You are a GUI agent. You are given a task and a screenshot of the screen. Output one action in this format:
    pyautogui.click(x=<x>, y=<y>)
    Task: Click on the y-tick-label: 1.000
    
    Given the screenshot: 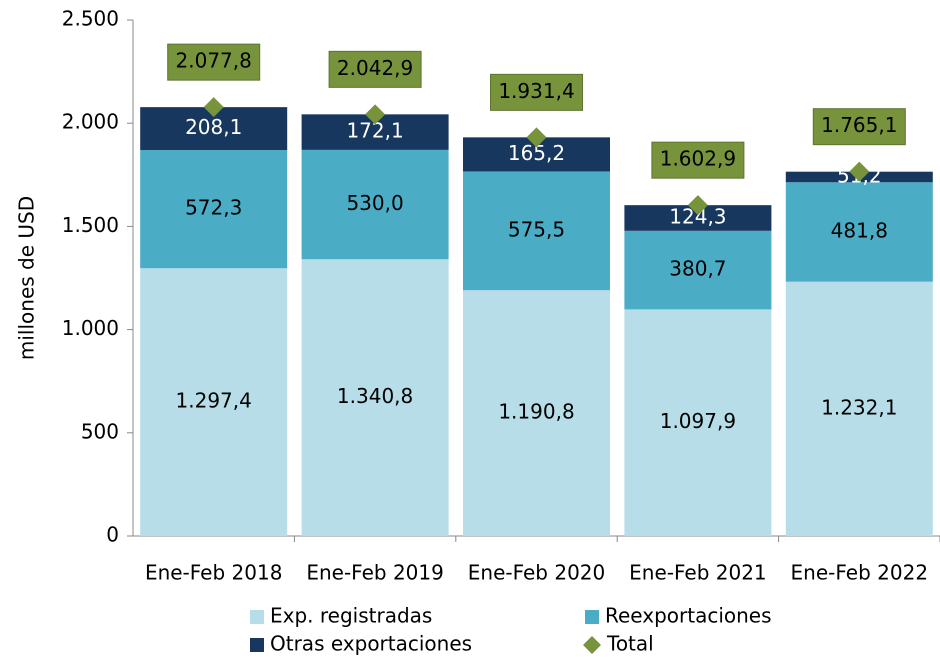 What is the action you would take?
    pyautogui.click(x=90, y=328)
    